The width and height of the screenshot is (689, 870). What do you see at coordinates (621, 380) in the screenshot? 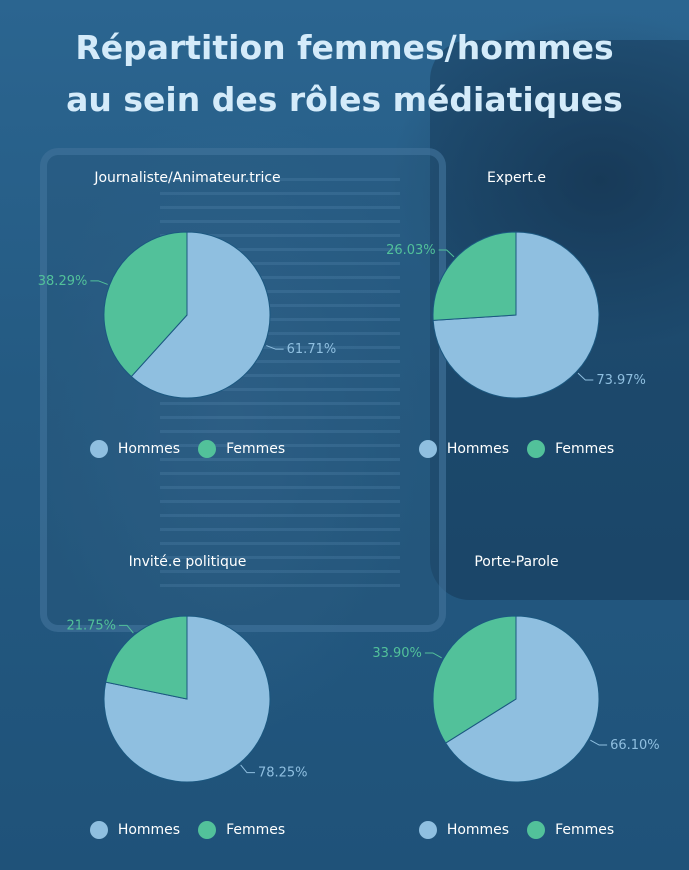
I see `data-label-hommes: 73.97%` at bounding box center [621, 380].